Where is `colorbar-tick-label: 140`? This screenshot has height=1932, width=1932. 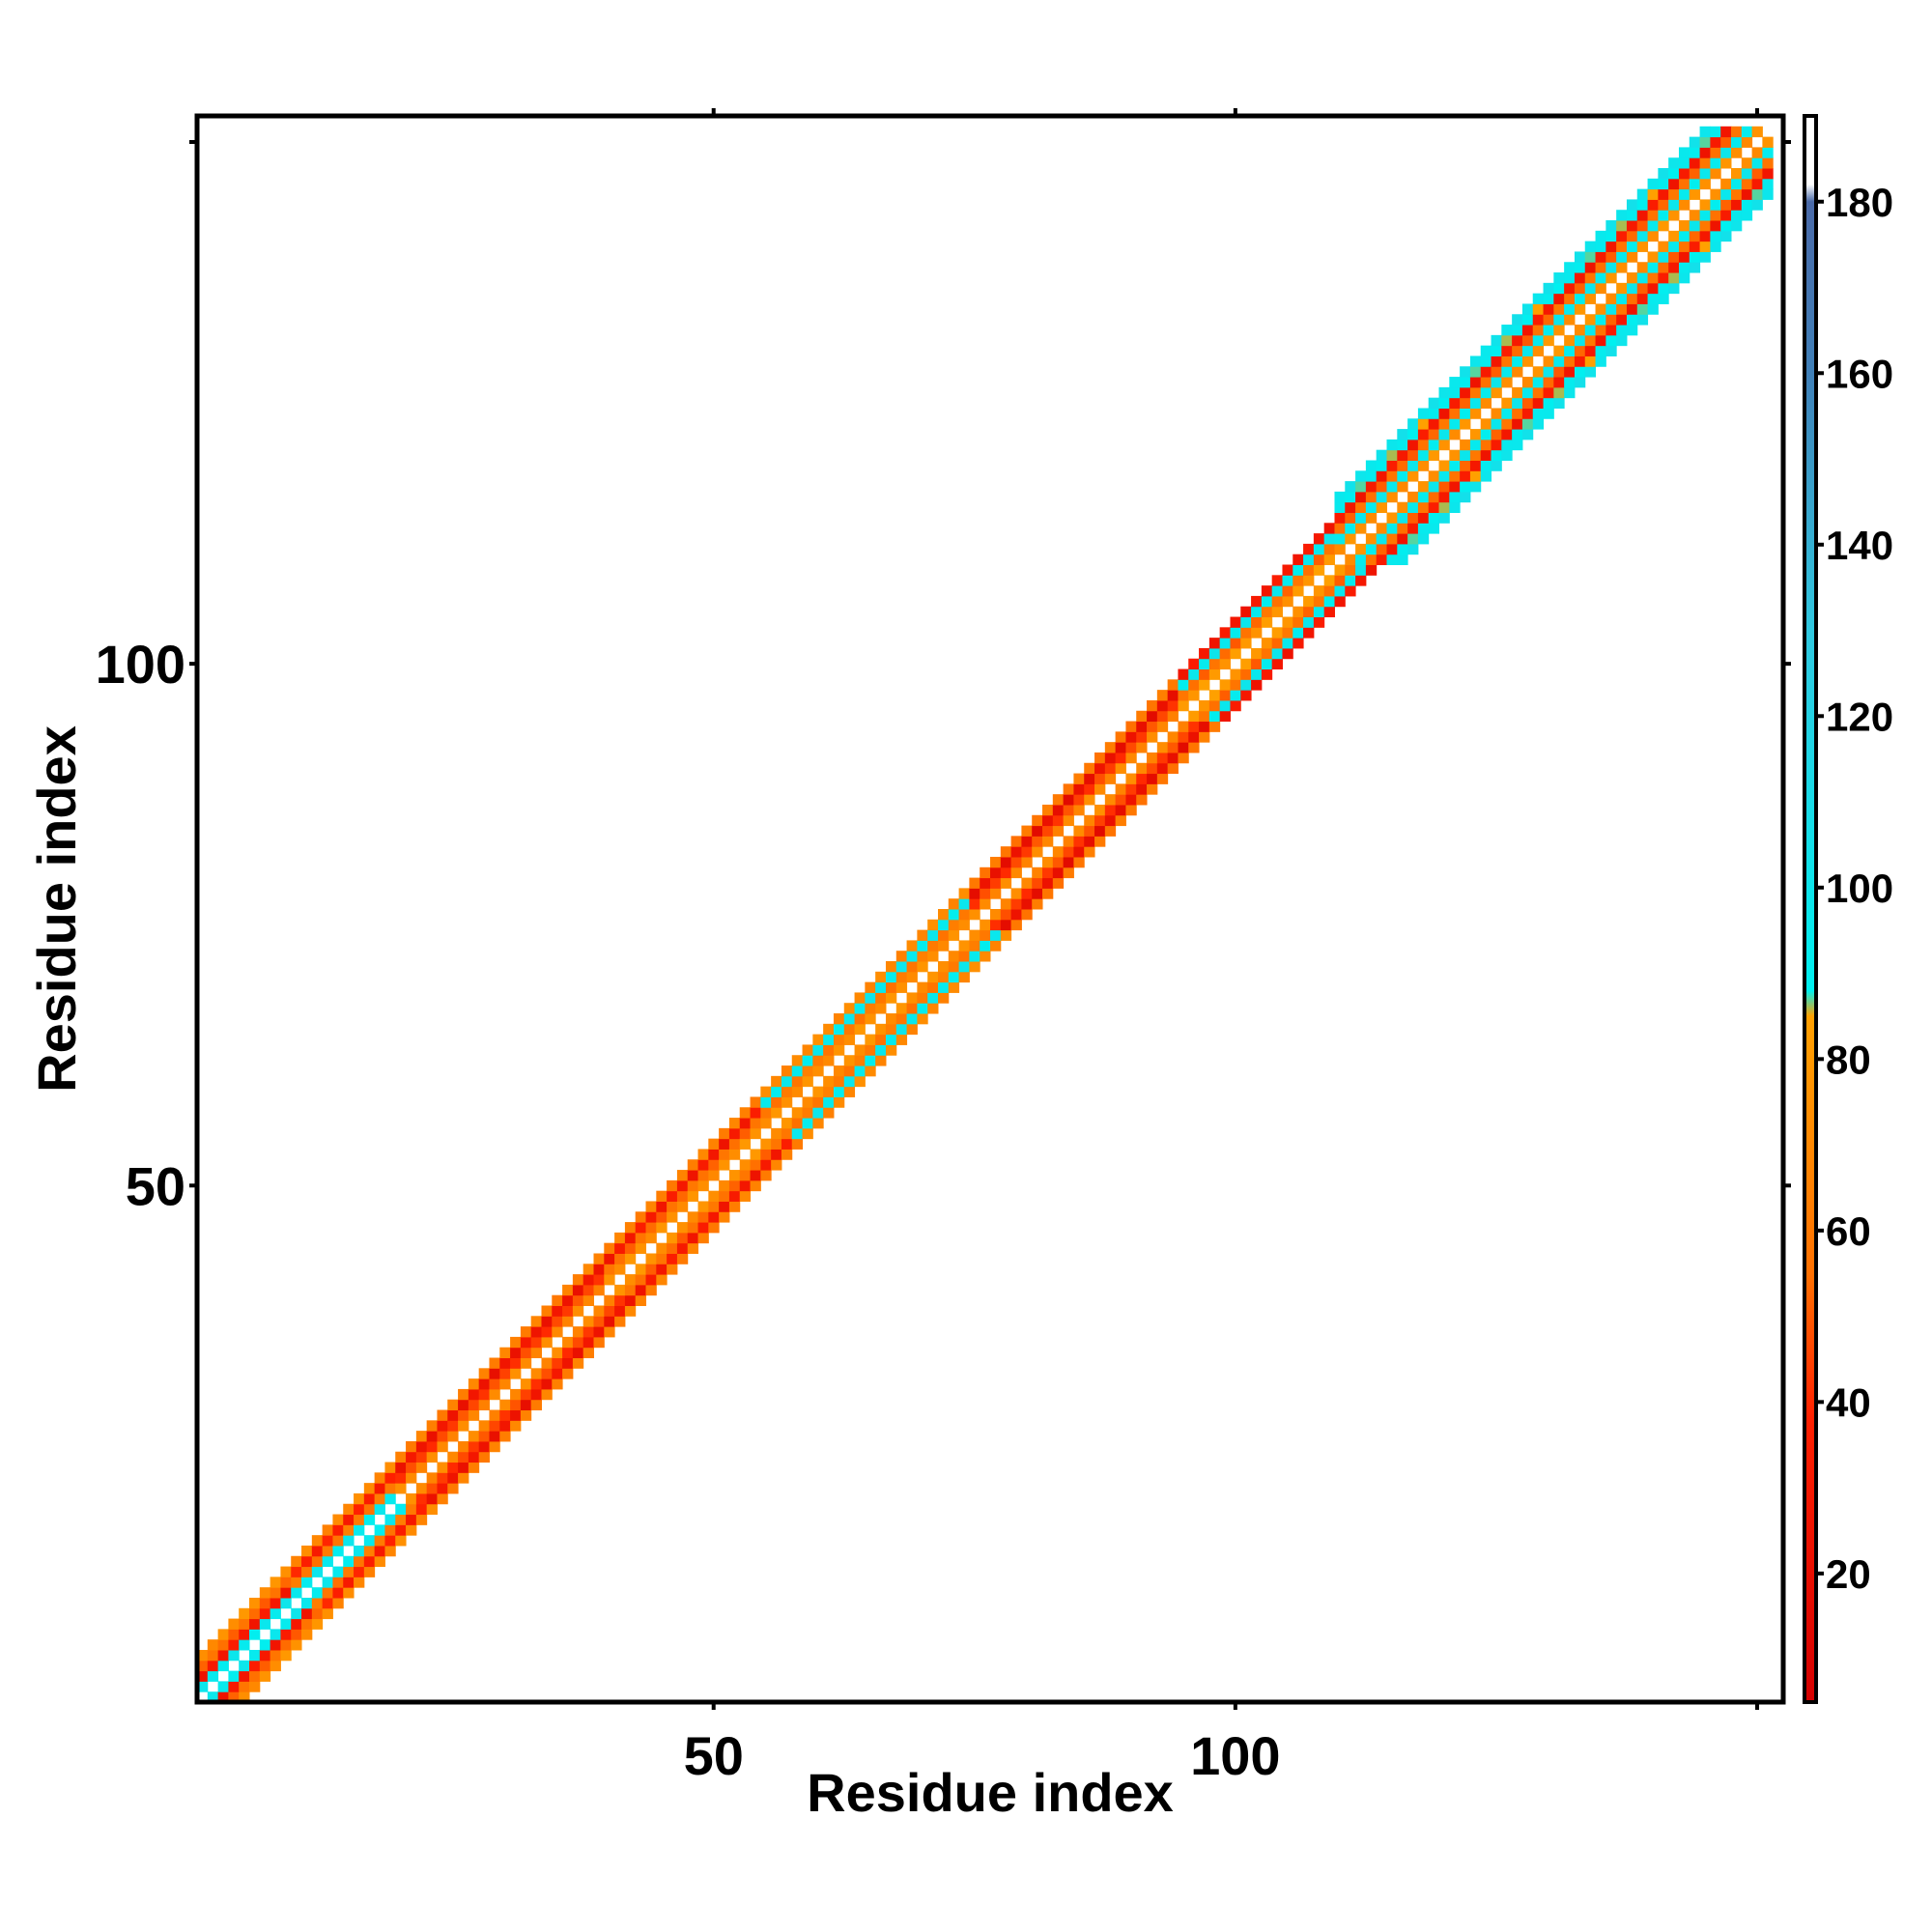 colorbar-tick-label: 140 is located at coordinates (1859, 545).